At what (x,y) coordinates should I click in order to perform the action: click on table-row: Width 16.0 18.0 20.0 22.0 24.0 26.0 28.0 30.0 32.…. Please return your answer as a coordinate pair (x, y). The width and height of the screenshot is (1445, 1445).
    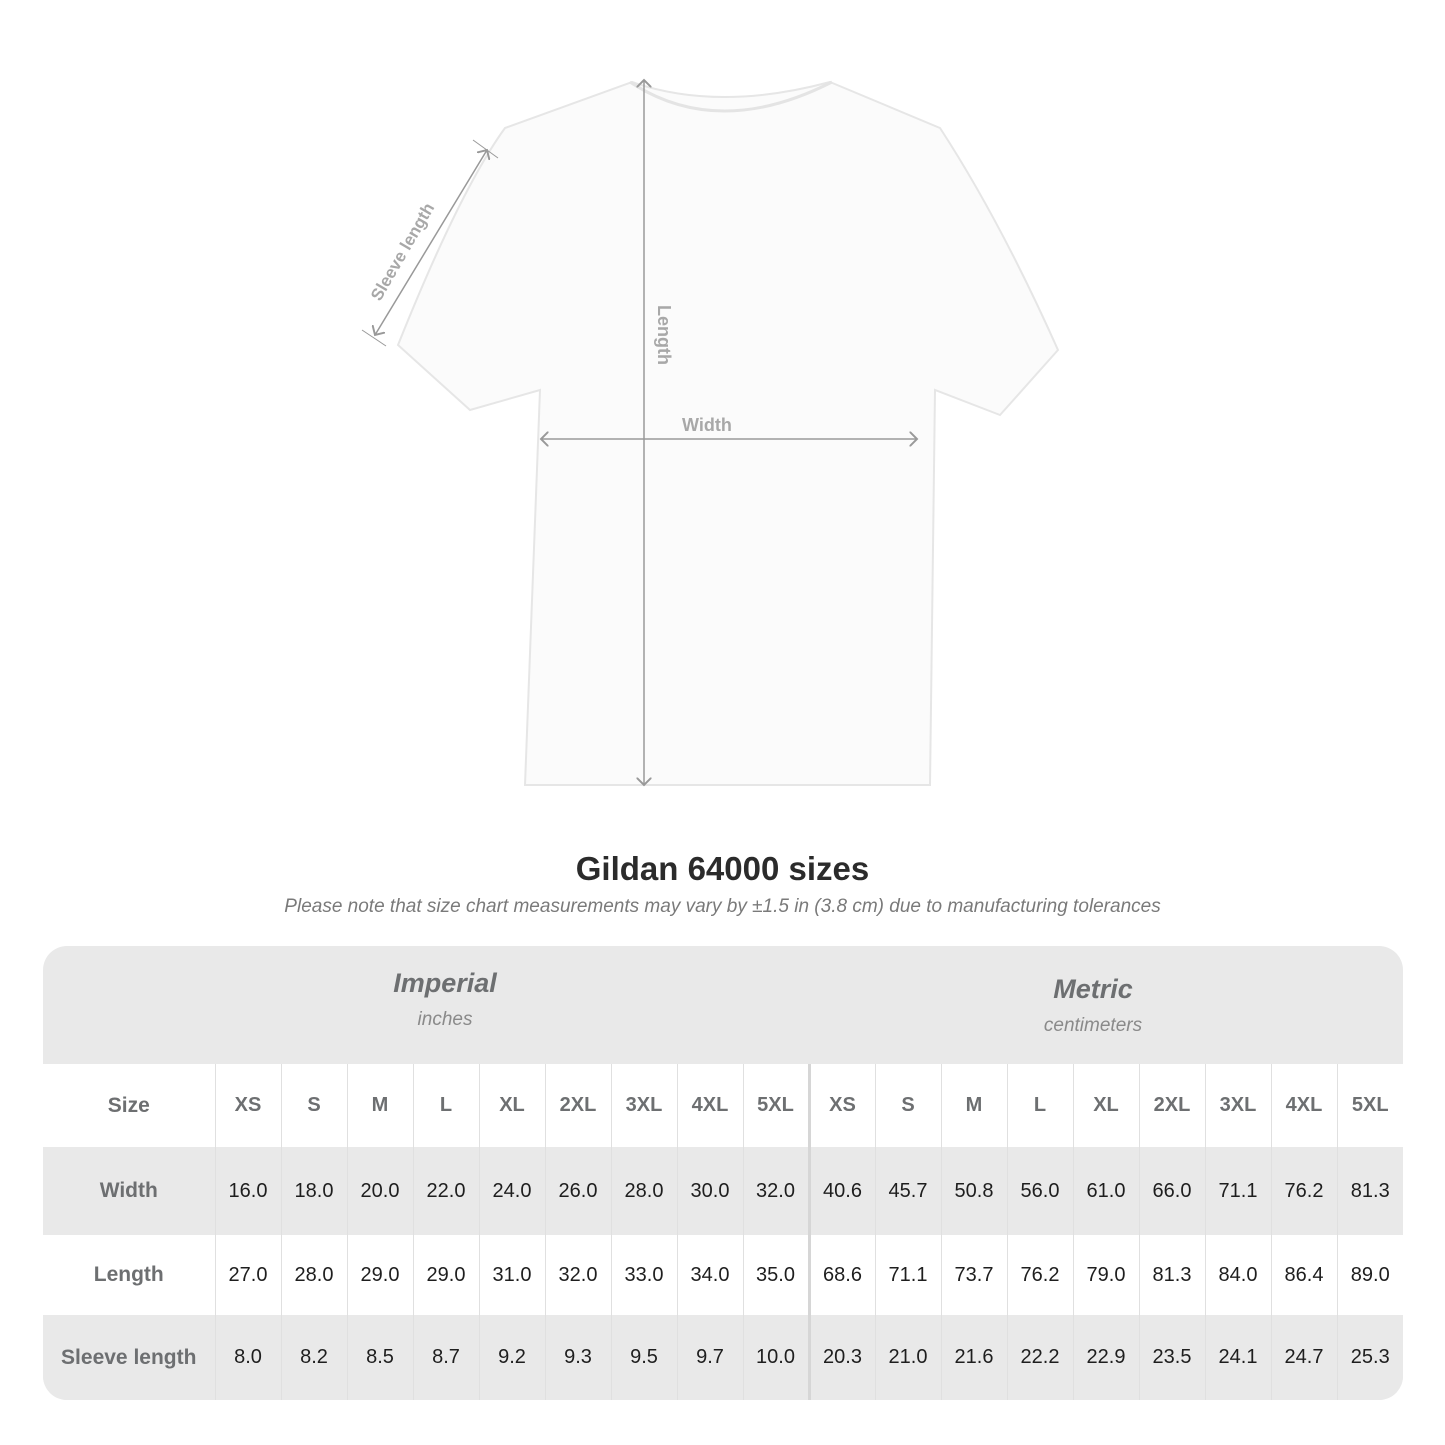
    Looking at the image, I should click on (723, 1191).